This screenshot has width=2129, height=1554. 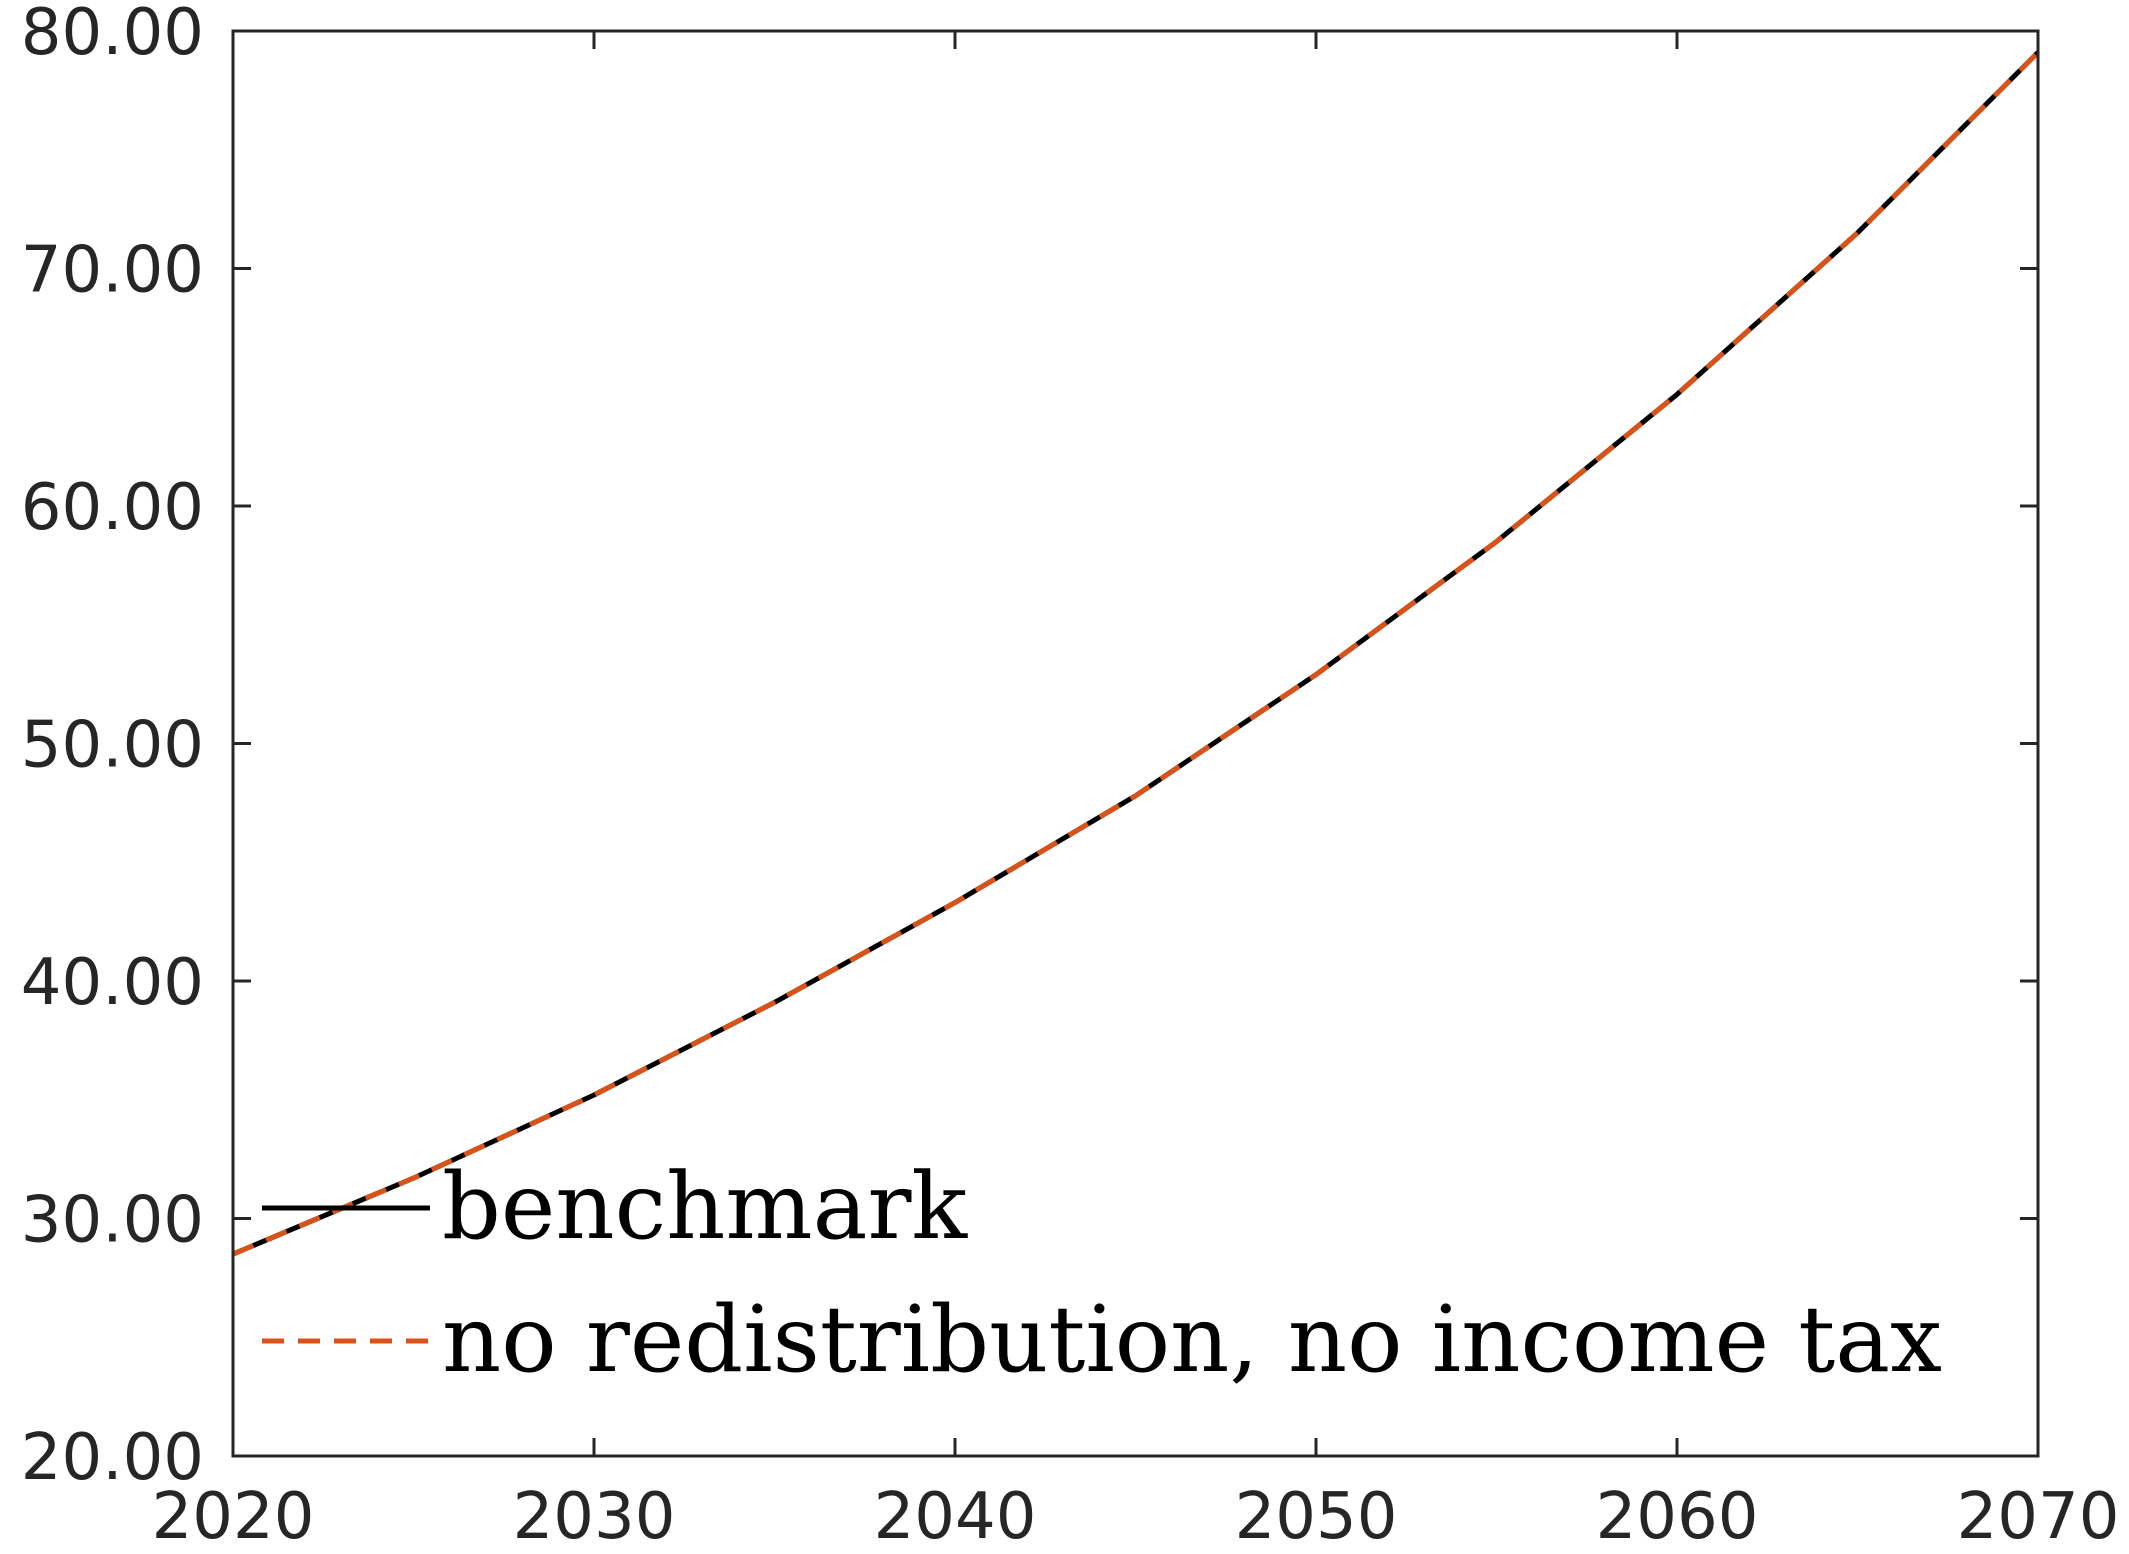 What do you see at coordinates (112, 983) in the screenshot?
I see `y-tick-label: 40.00` at bounding box center [112, 983].